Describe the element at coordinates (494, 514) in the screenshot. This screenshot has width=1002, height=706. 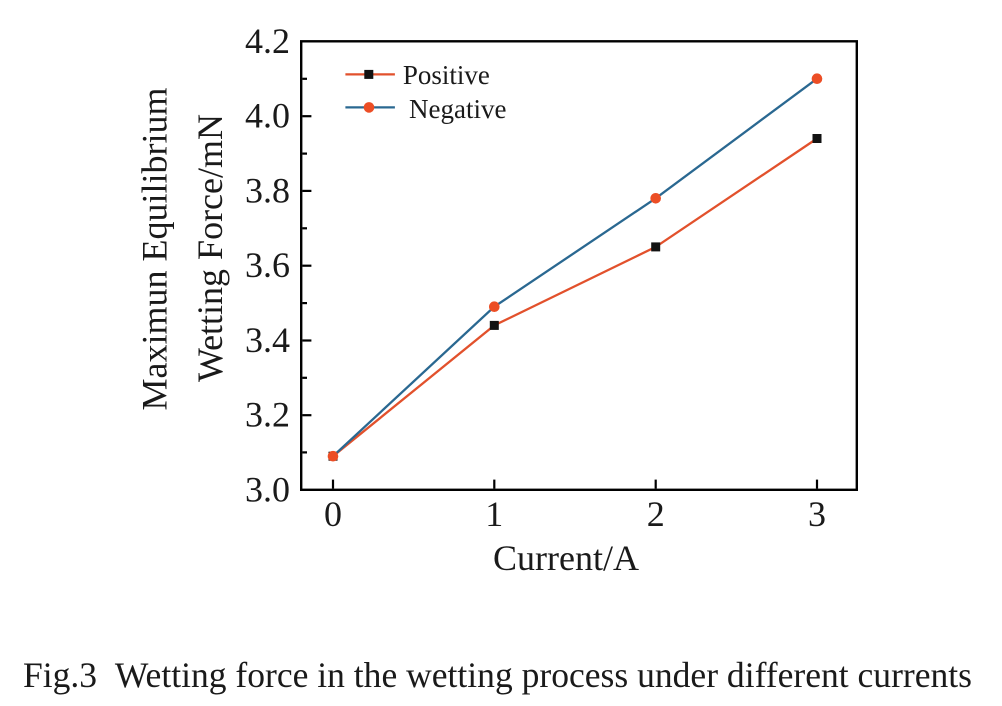
I see `svg-text: 1` at that location.